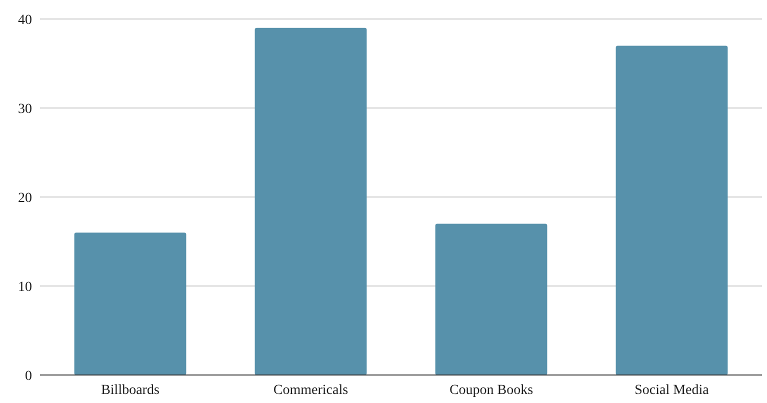  Describe the element at coordinates (491, 390) in the screenshot. I see `x-tick-label: Coupon Books` at that location.